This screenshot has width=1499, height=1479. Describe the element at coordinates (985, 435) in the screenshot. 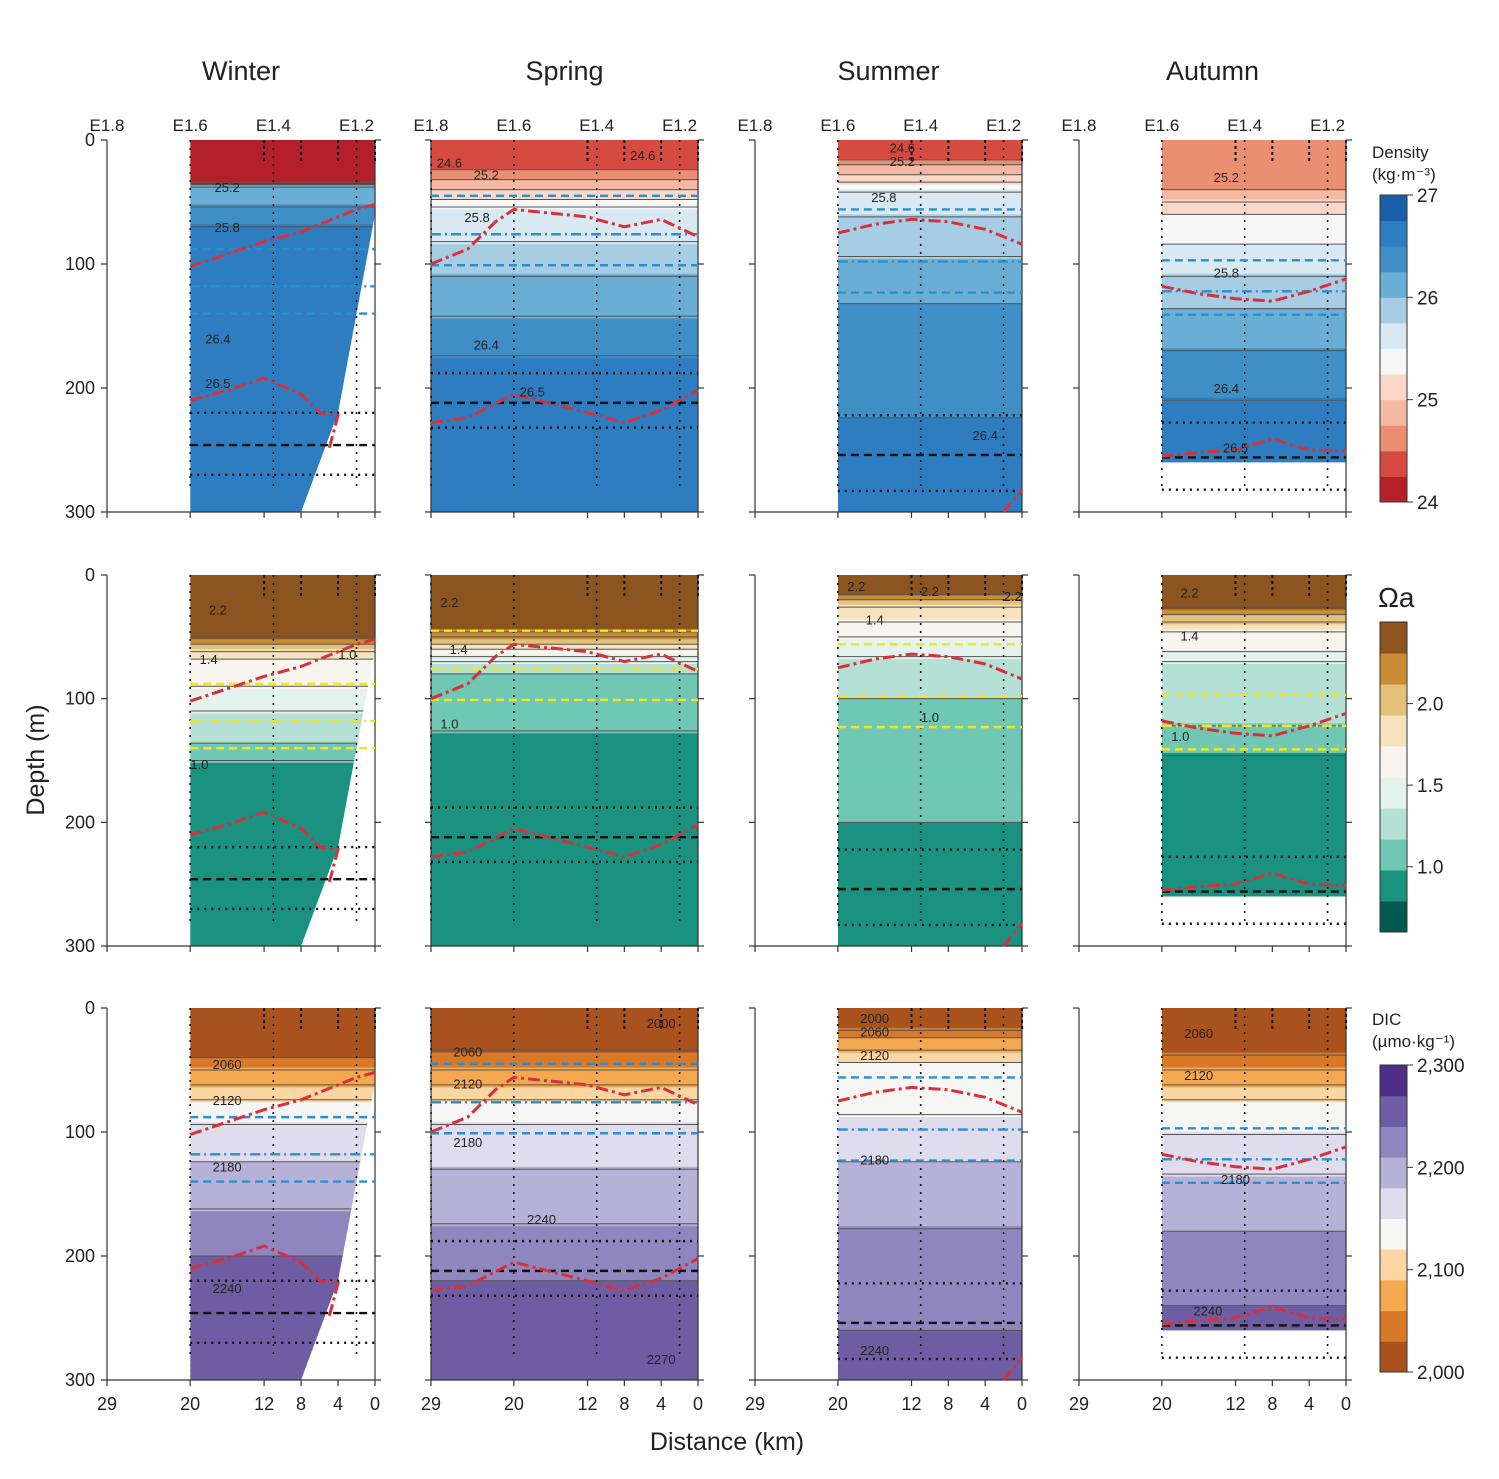

I see `contour-label: 26.4` at that location.